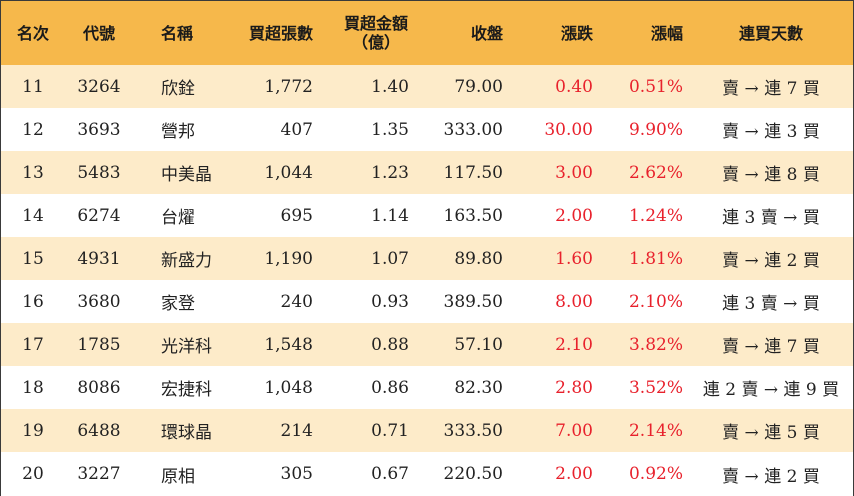  Describe the element at coordinates (473, 301) in the screenshot. I see `close-cell: 389.50` at that location.